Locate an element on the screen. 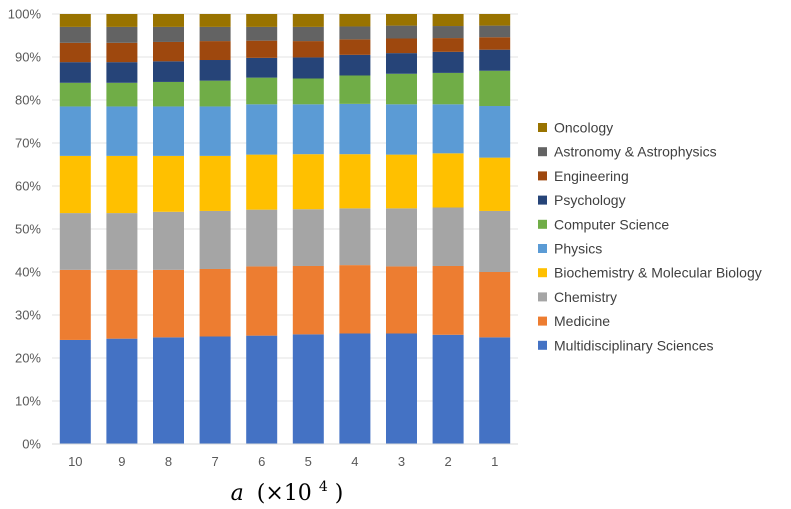 Image resolution: width=791 pixels, height=509 pixels. y-axis-ticks: 0% 10% 20% 30% 40% 50% 60% 70% 80% 90% 100% is located at coordinates (25, 229).